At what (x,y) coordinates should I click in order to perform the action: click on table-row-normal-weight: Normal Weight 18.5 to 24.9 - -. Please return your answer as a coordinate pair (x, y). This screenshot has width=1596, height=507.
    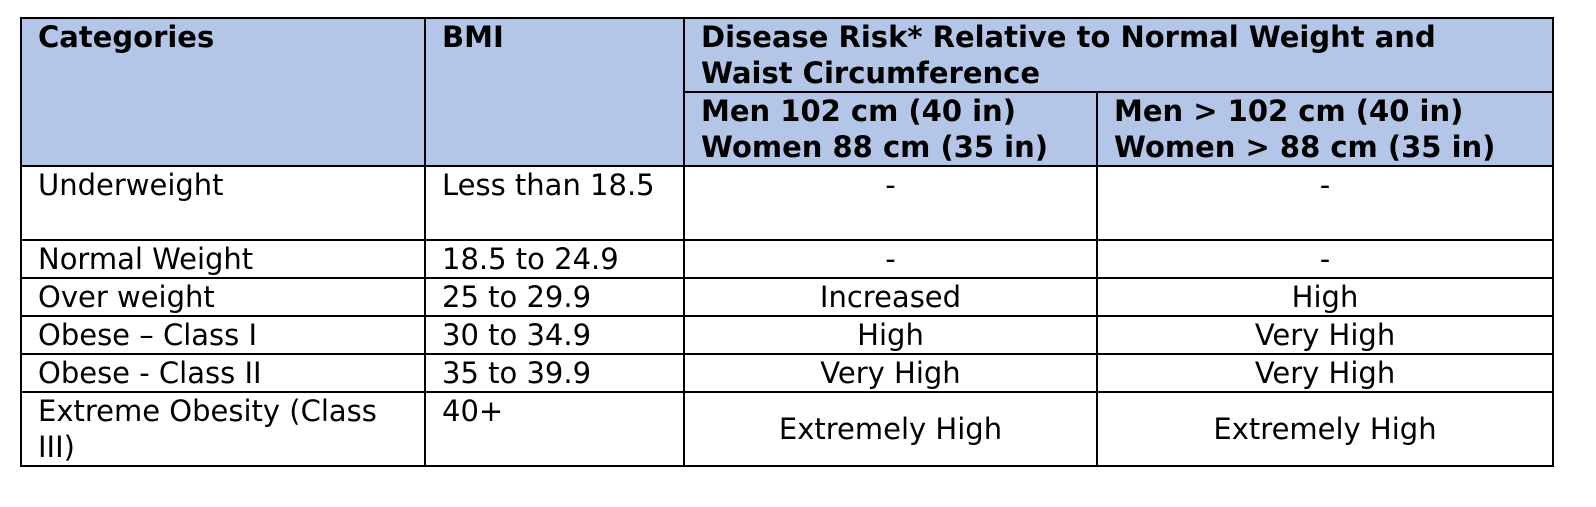
    Looking at the image, I should click on (787, 259).